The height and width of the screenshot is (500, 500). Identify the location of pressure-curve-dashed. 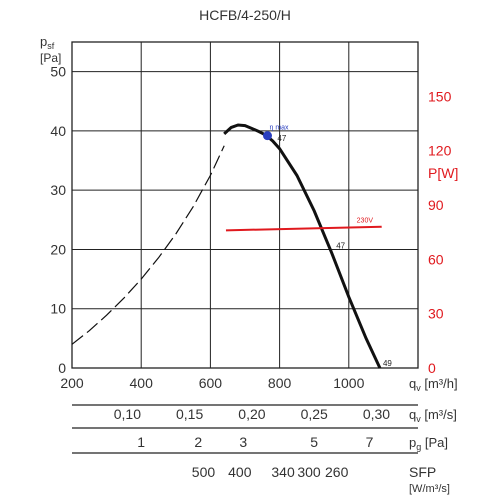
(148, 245).